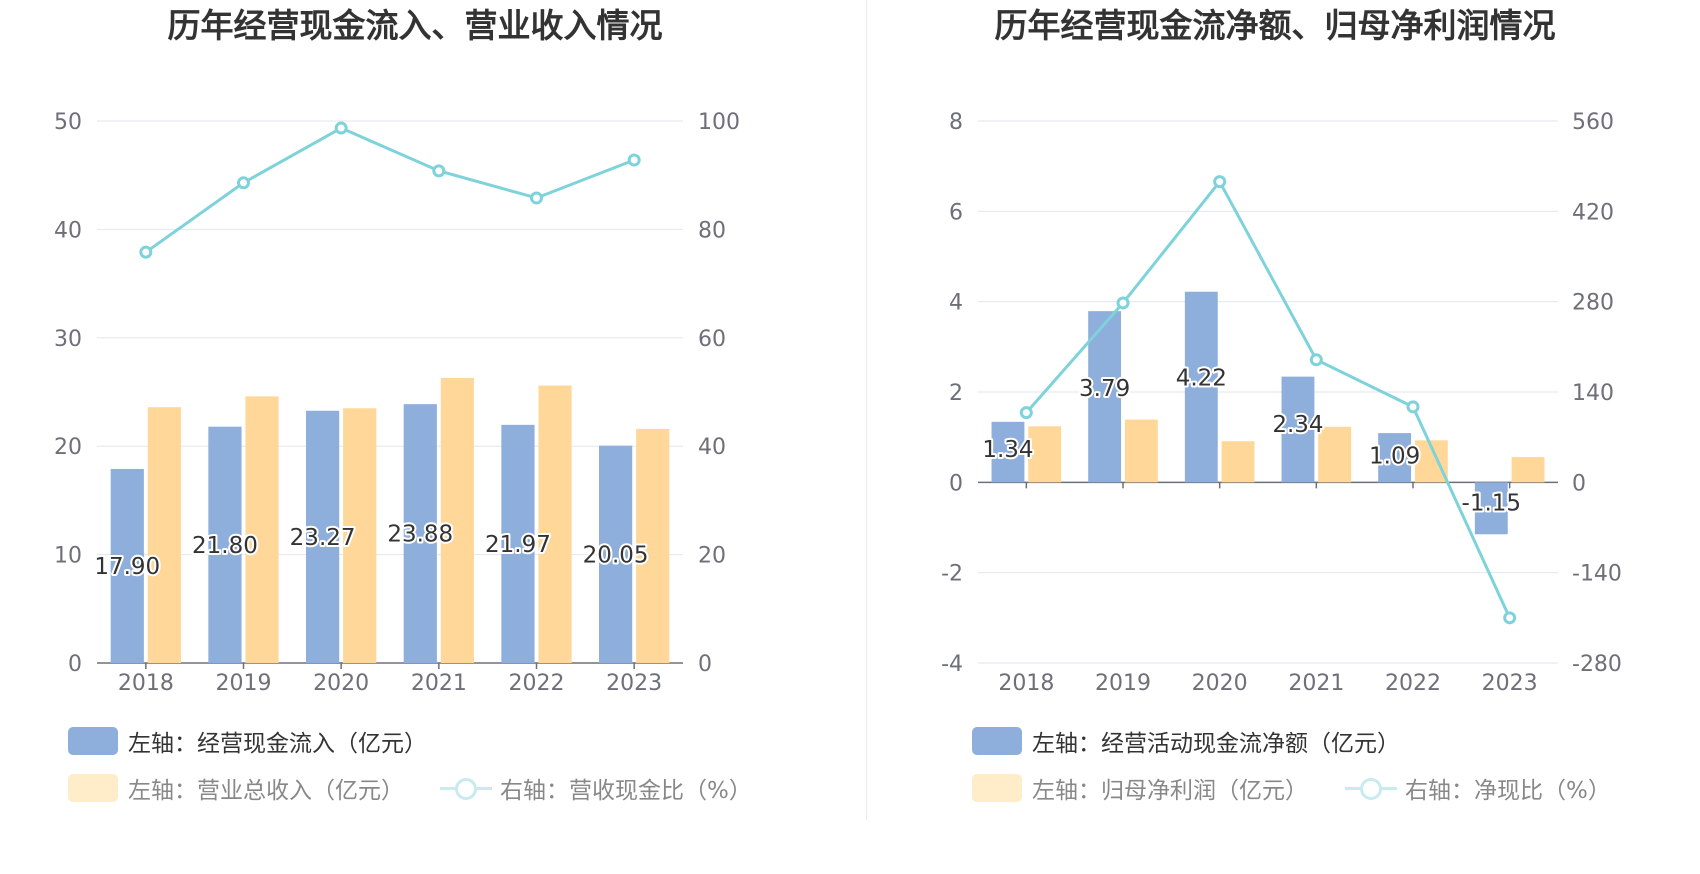 The width and height of the screenshot is (1700, 874). I want to click on chart-title: 历年经营现金流净额、归母净利润情况, so click(1275, 25).